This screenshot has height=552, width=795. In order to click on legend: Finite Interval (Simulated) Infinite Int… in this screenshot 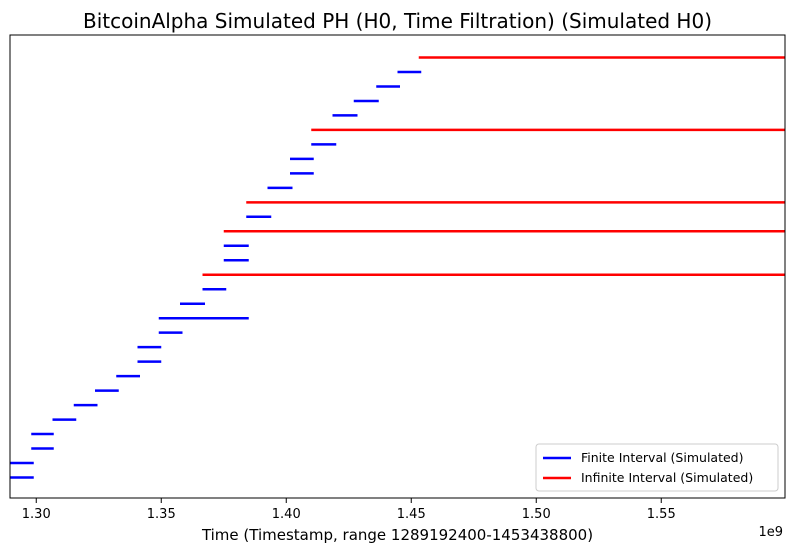, I will do `click(657, 467)`.